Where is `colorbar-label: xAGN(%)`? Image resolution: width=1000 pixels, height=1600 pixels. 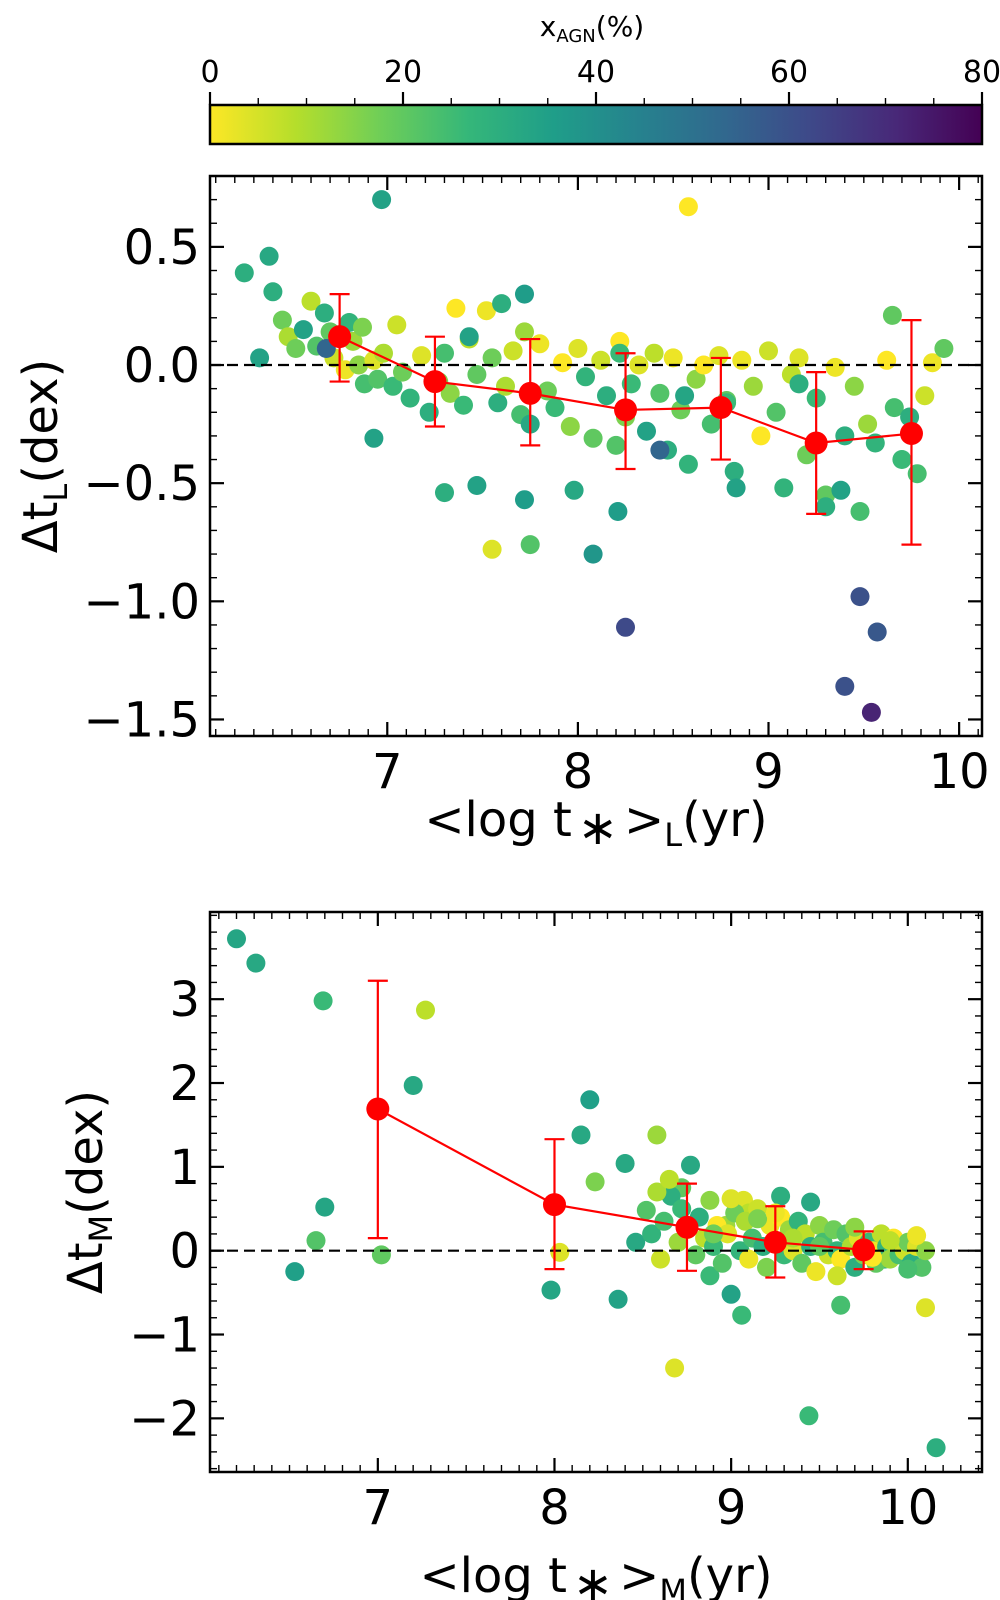 colorbar-label: xAGN(%) is located at coordinates (592, 28).